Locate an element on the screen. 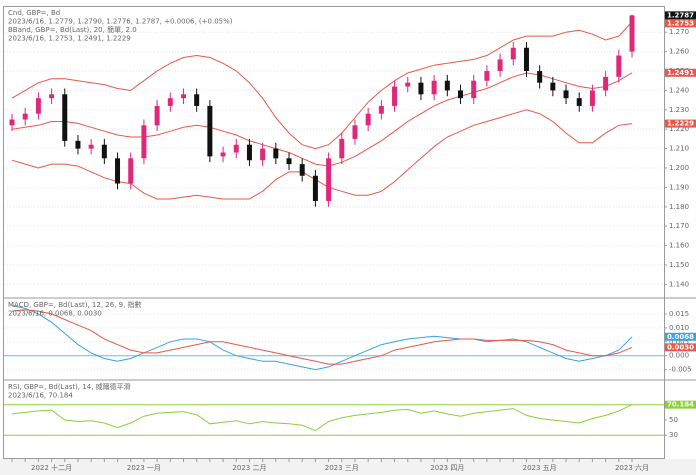  y-tick-label: 1.220 is located at coordinates (679, 129).